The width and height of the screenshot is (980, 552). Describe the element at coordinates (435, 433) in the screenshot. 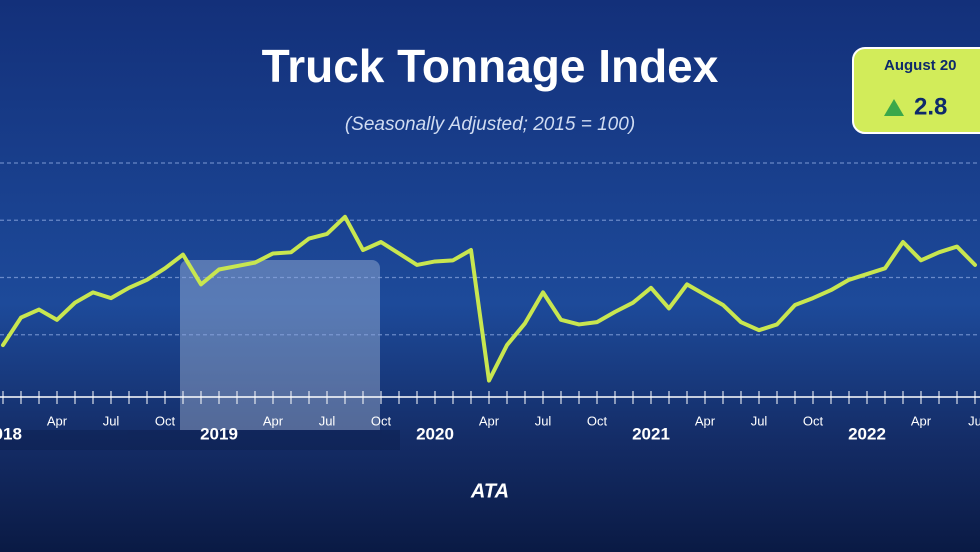

I see `x-tick-label: 2020` at that location.